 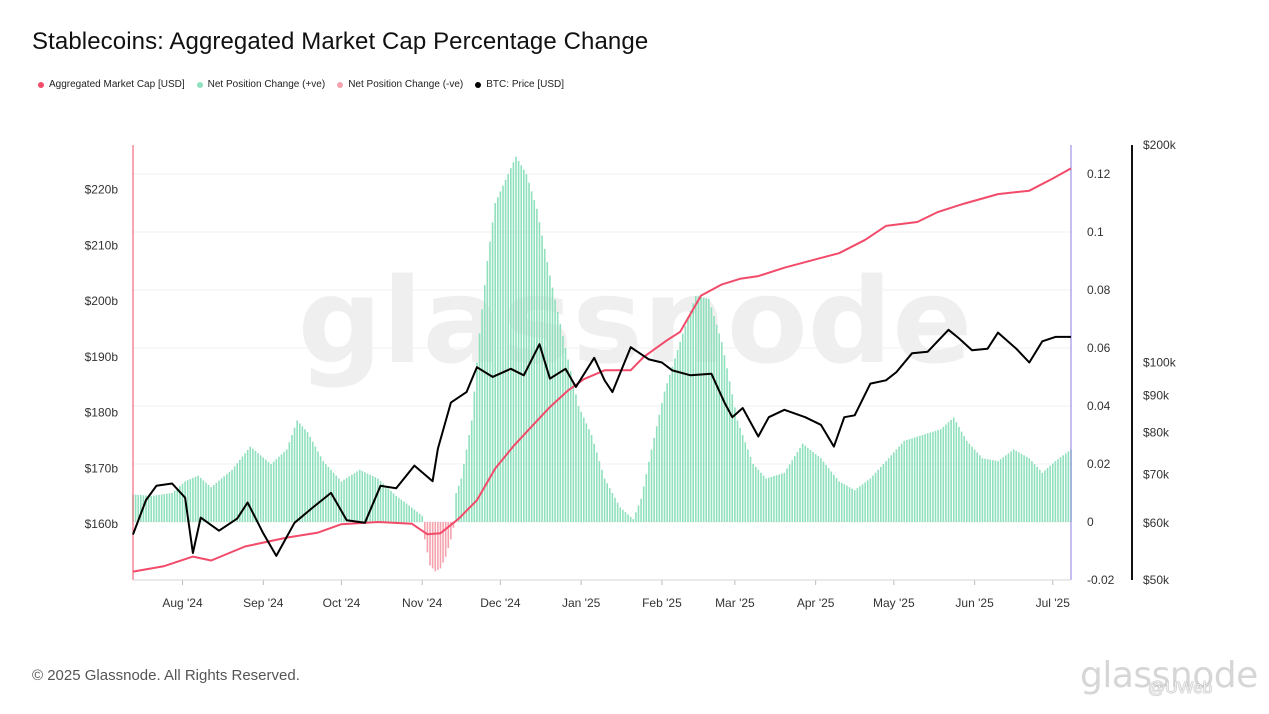 What do you see at coordinates (111, 84) in the screenshot?
I see `legend-item-market-cap: Aggregated Market Cap [USD]` at bounding box center [111, 84].